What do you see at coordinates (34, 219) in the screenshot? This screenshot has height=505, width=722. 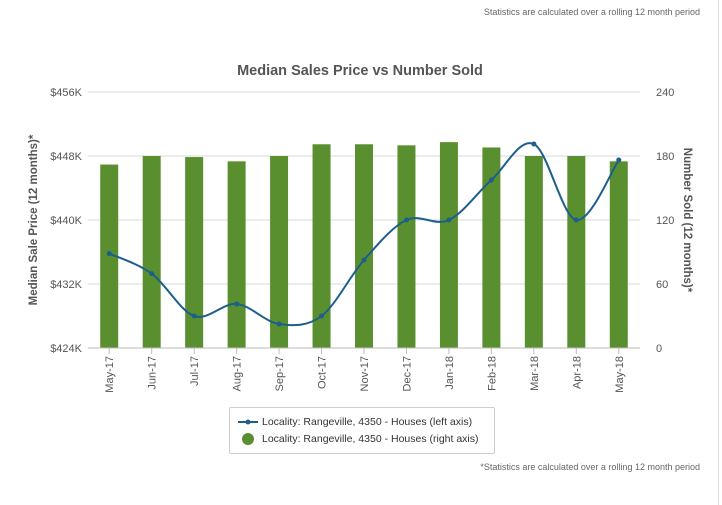 I see `y-axis-left-label: Median Sale Price (12 months)*` at bounding box center [34, 219].